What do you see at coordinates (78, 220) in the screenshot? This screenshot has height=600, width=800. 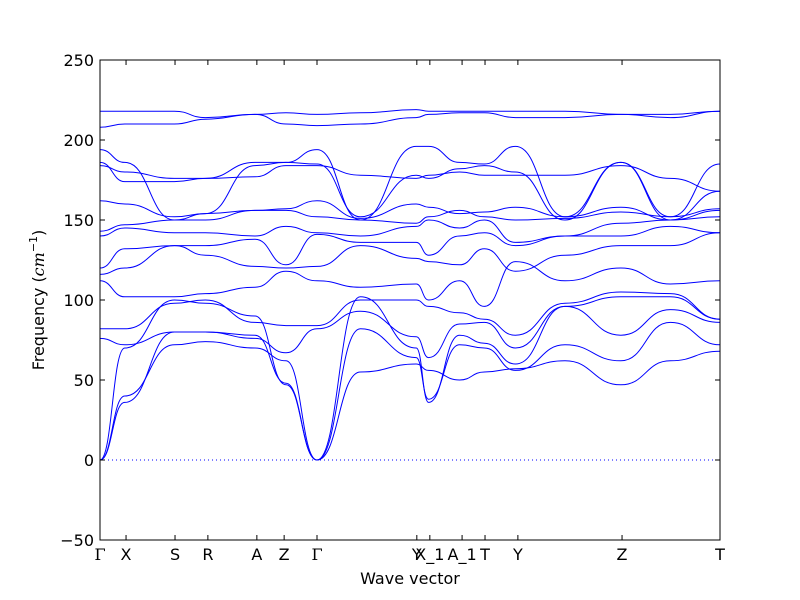 I see `y-tick-label: 150` at bounding box center [78, 220].